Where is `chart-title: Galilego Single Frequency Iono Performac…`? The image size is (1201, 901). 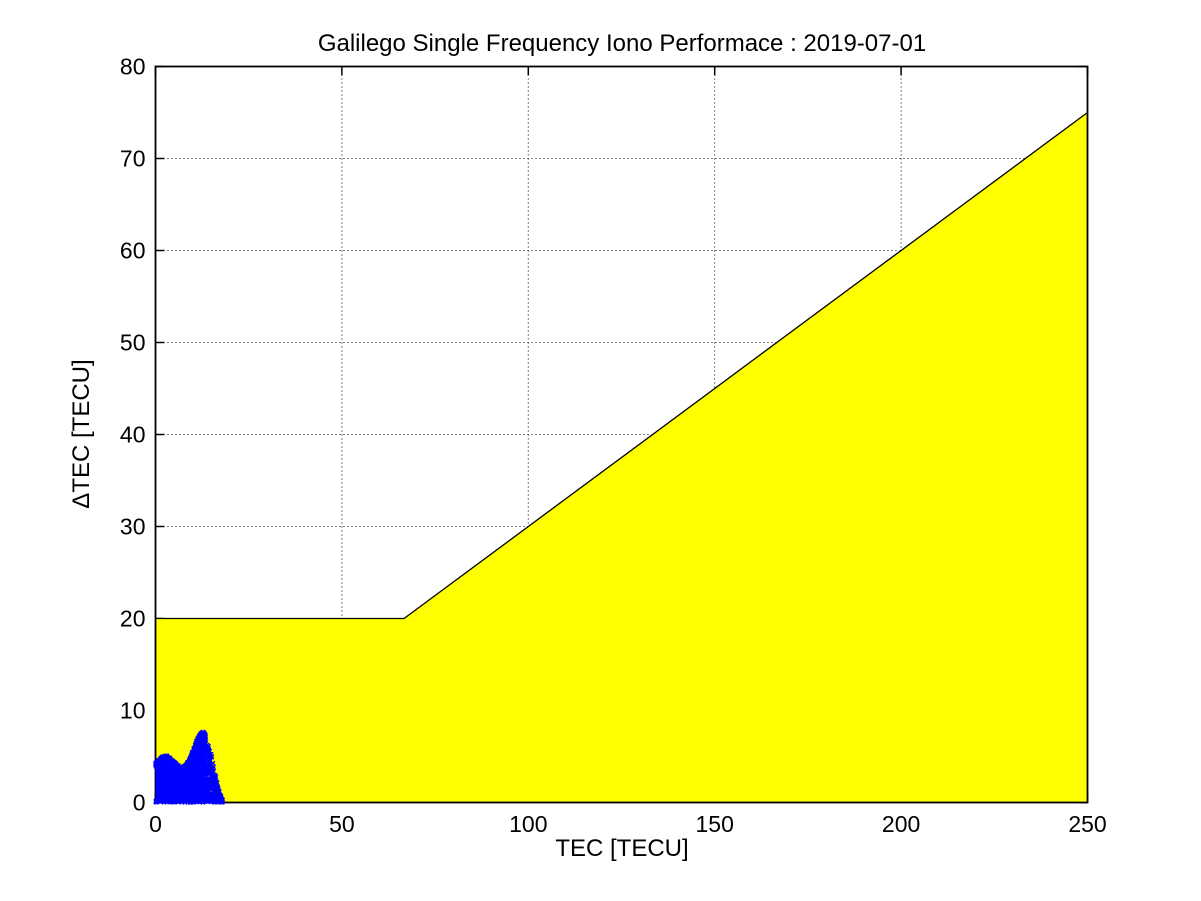 chart-title: Galilego Single Frequency Iono Performac… is located at coordinates (622, 43).